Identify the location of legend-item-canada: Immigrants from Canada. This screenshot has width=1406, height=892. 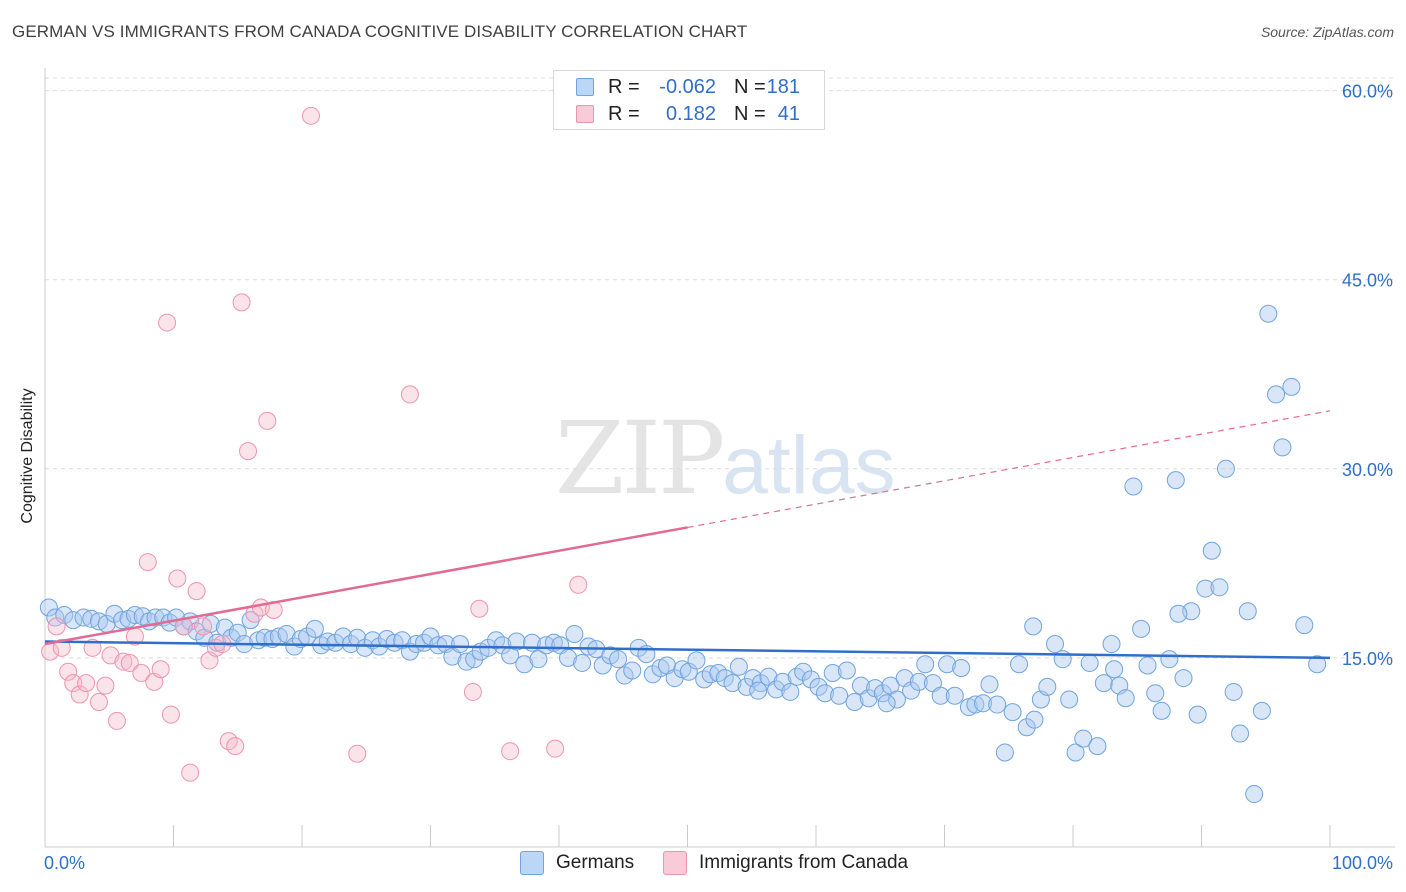
(785, 863).